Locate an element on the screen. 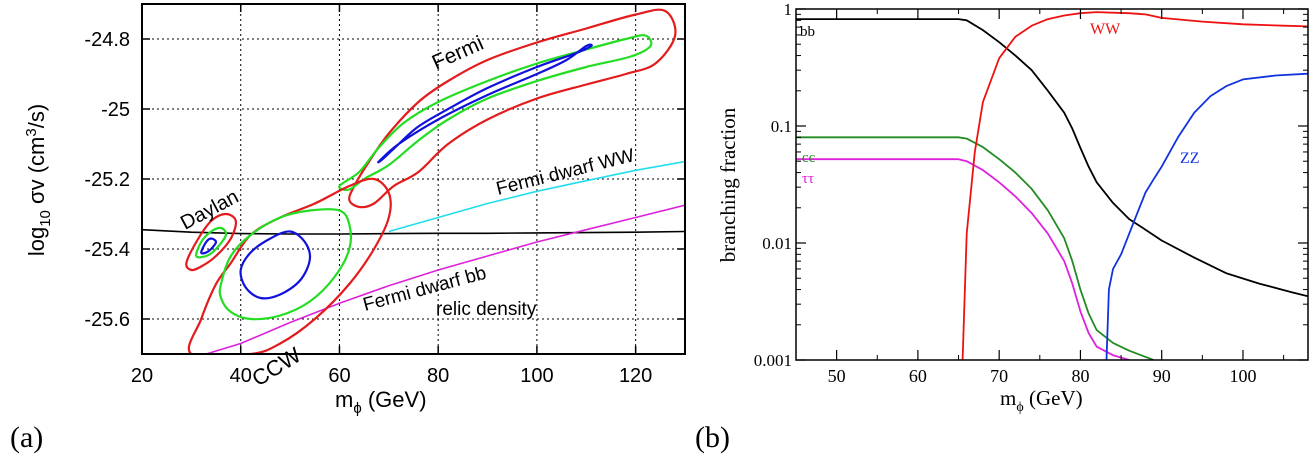  a-line-fermi-dwarf-ww is located at coordinates (536, 196).